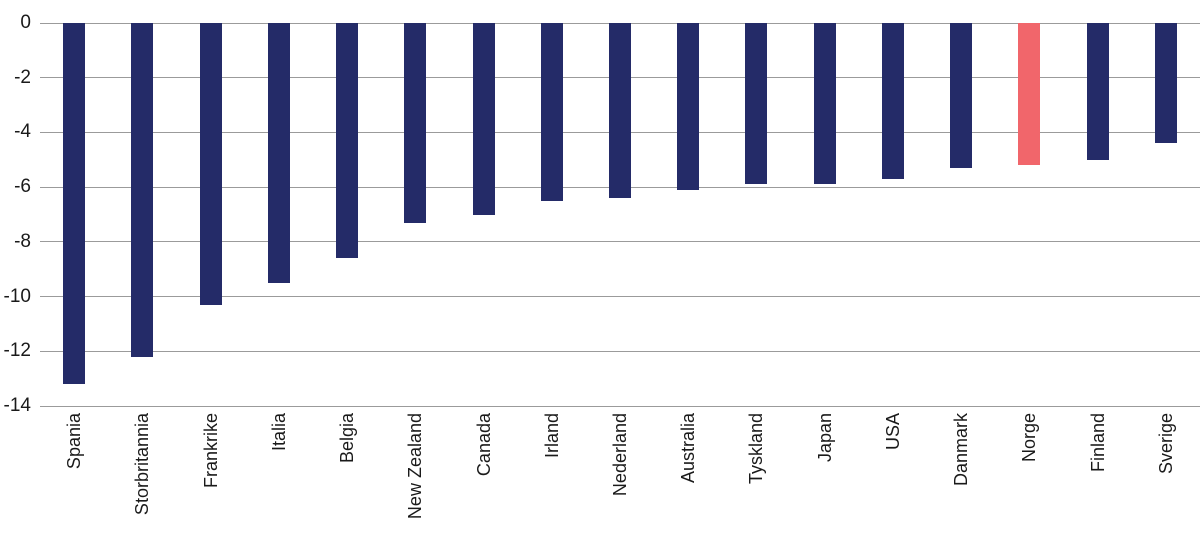  I want to click on x-label-irland: Irland, so click(551, 436).